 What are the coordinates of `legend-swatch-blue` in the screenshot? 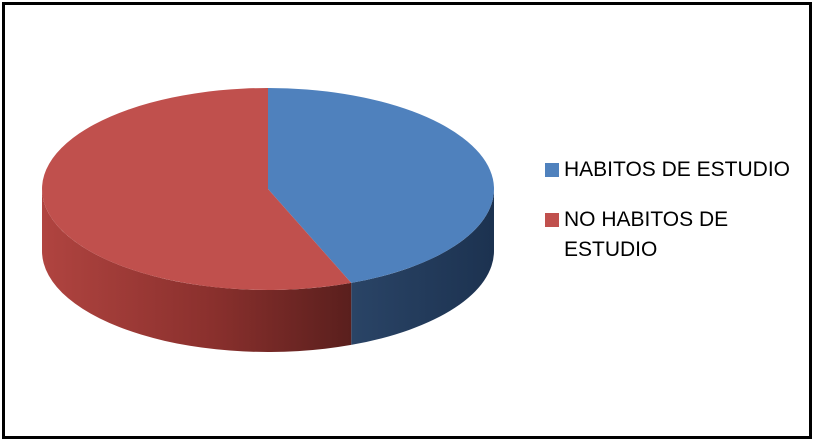 It's located at (552, 170).